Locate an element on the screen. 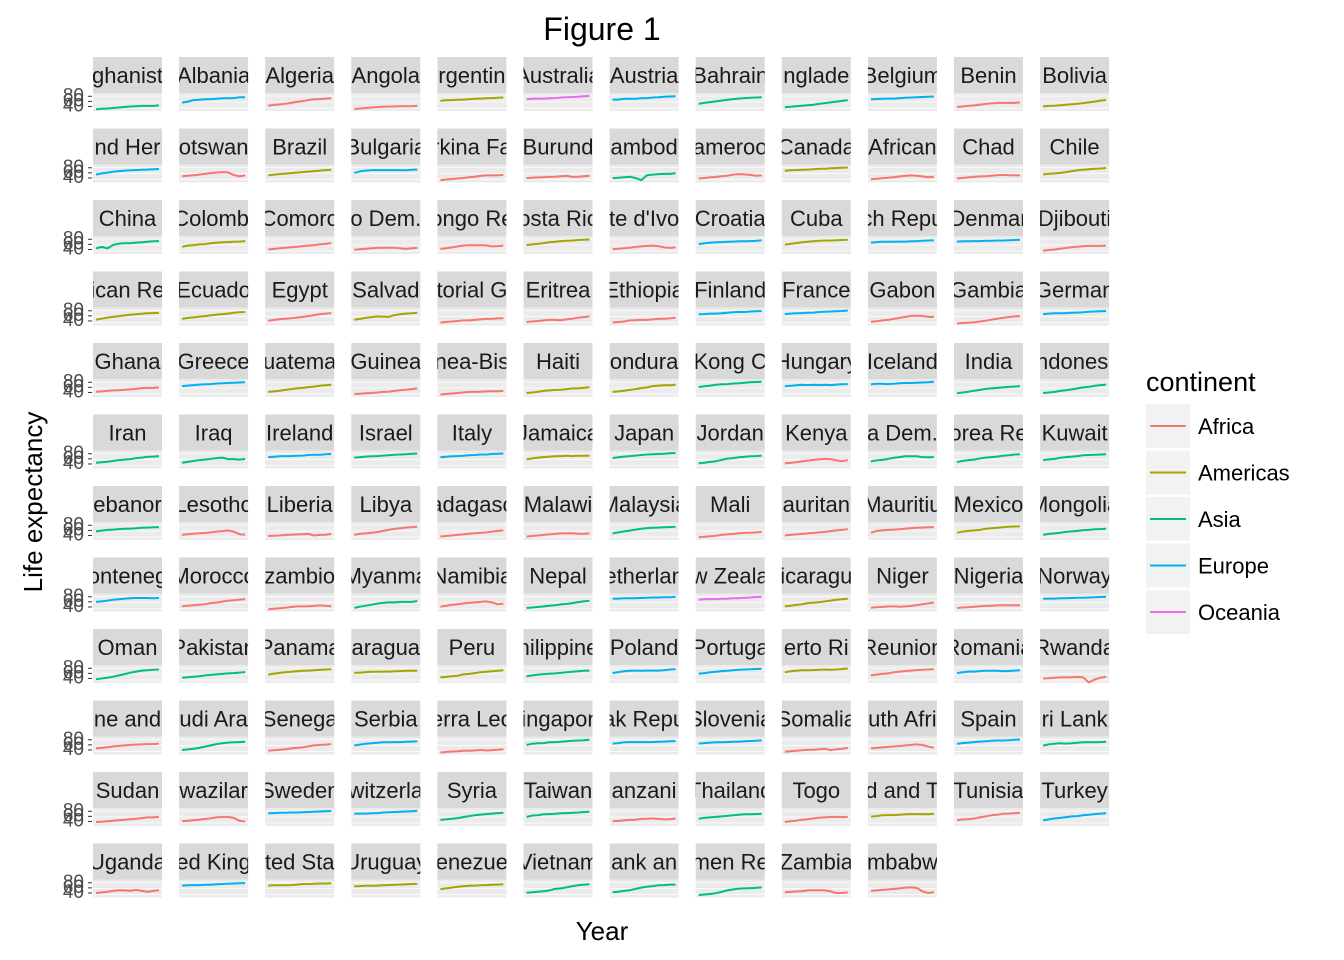 This screenshot has height=960, width=1344. facet-panel: Djibouti is located at coordinates (1074, 227).